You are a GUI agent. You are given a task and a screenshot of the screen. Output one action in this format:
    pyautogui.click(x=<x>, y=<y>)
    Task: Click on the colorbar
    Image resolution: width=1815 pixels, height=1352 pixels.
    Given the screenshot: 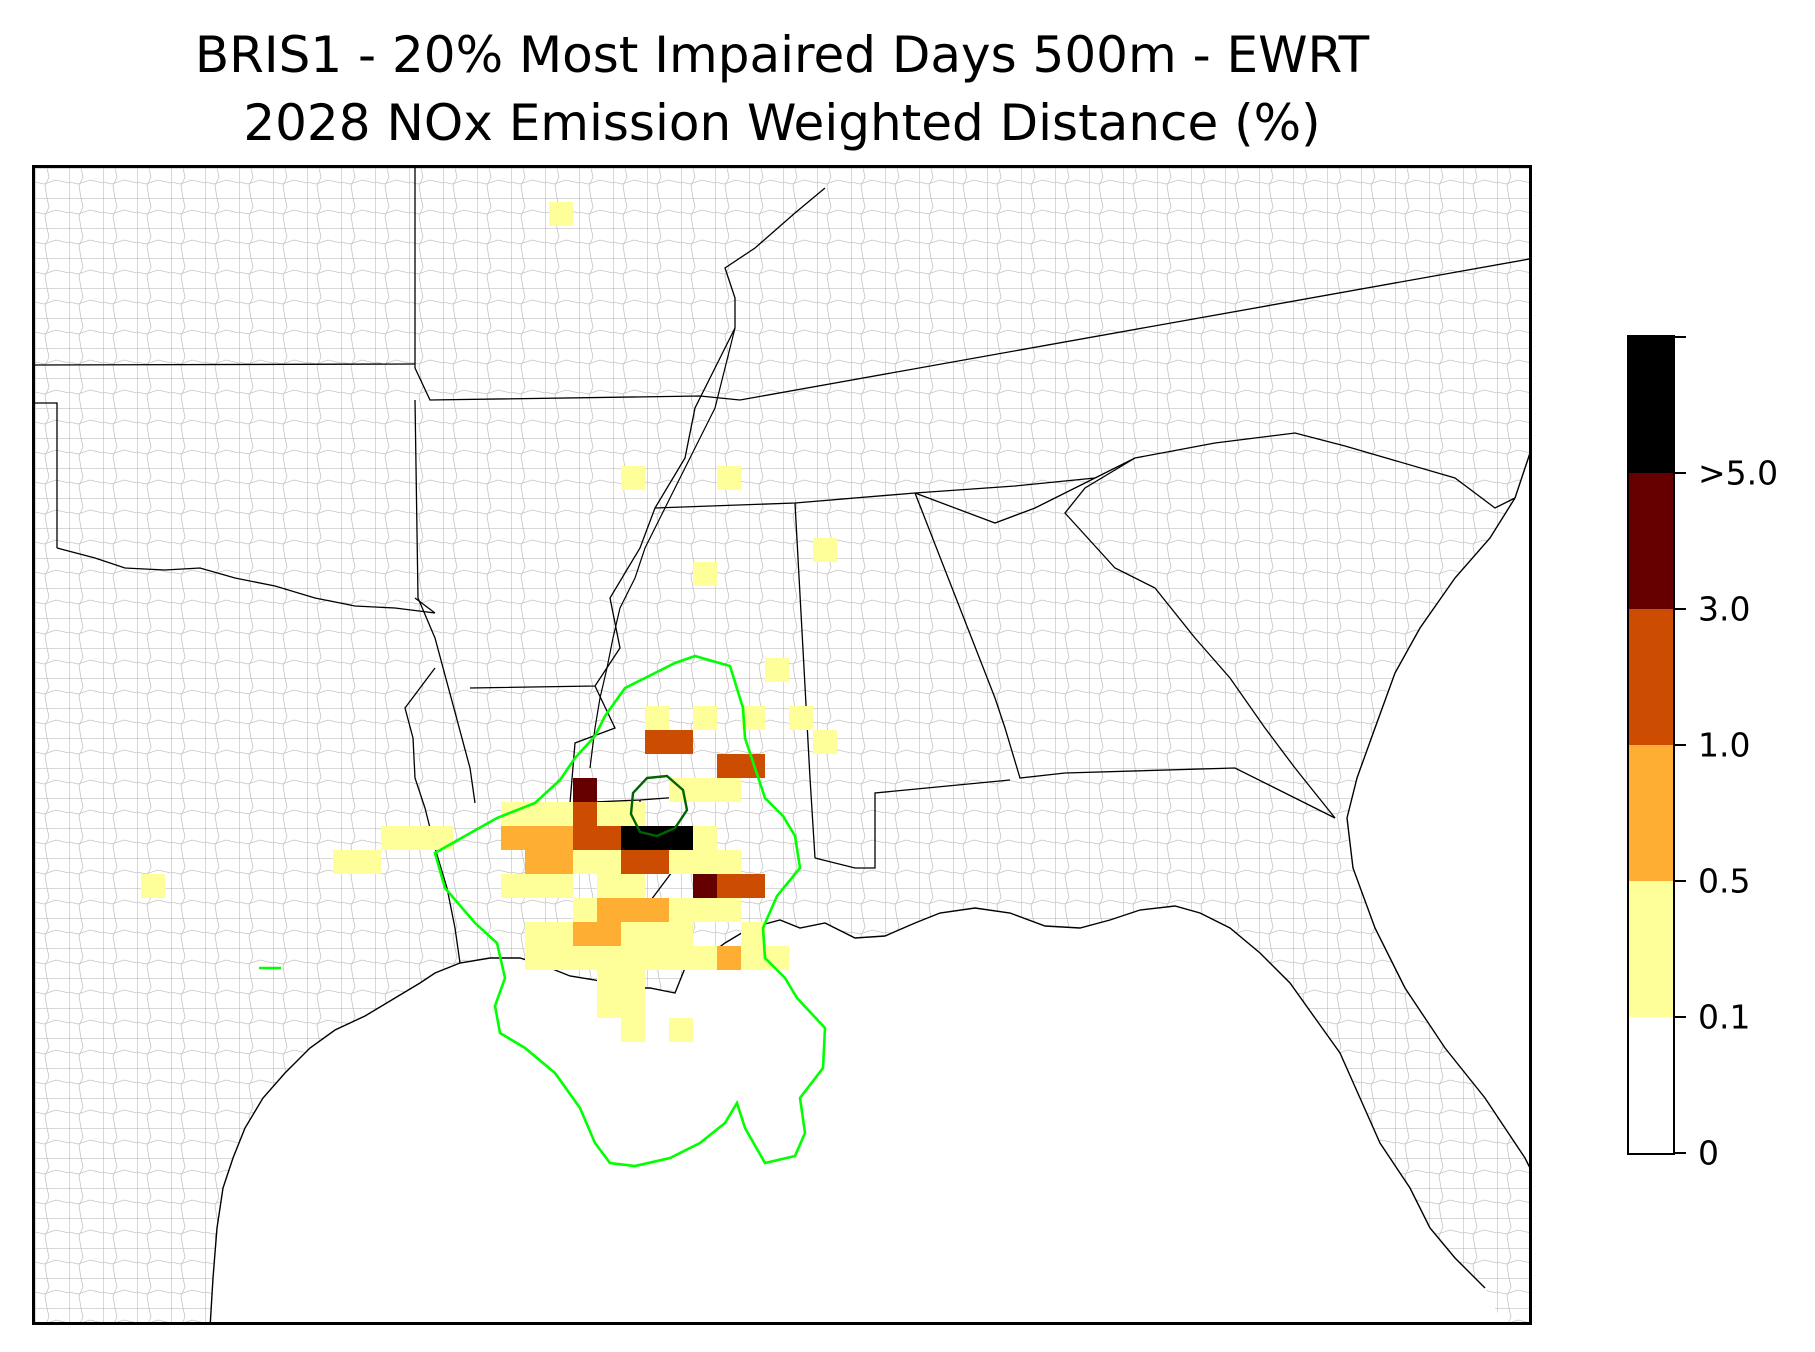 What is the action you would take?
    pyautogui.click(x=1651, y=745)
    